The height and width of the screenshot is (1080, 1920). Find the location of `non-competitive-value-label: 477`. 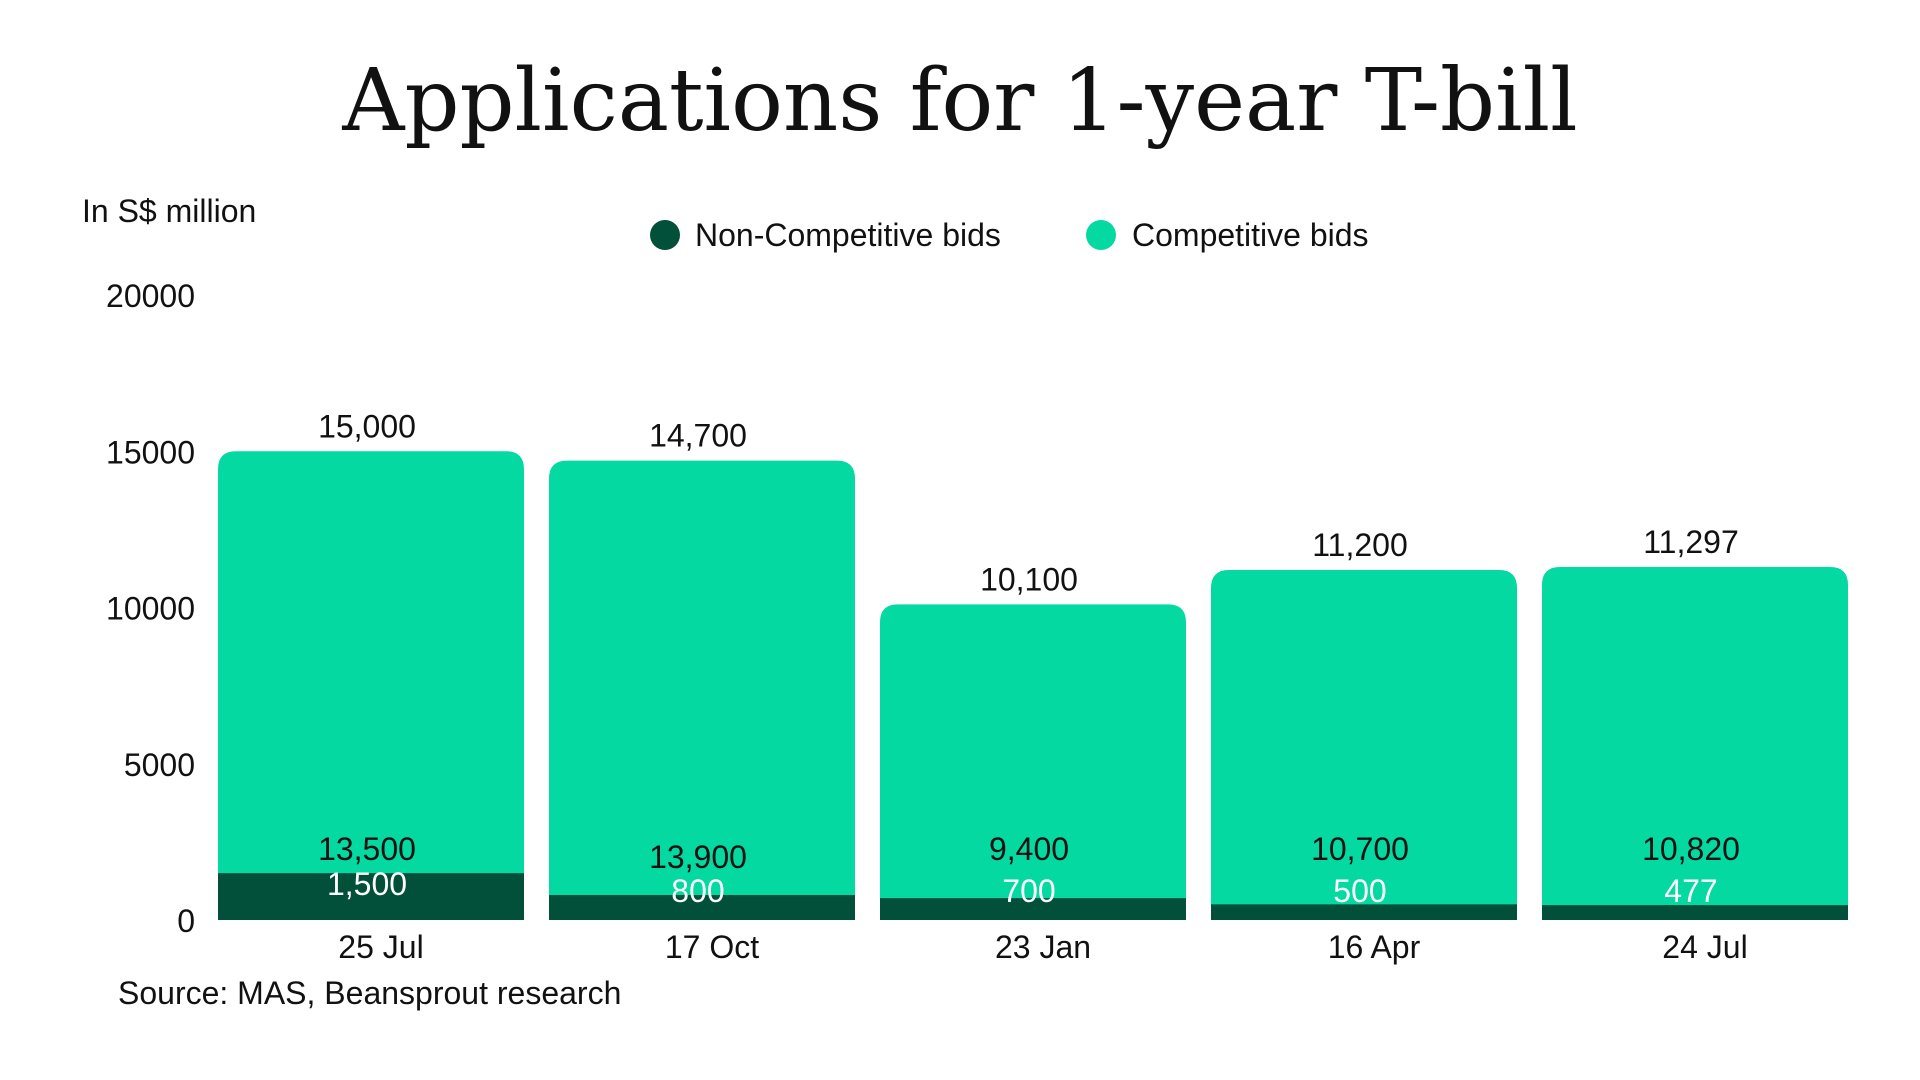

non-competitive-value-label: 477 is located at coordinates (1690, 891).